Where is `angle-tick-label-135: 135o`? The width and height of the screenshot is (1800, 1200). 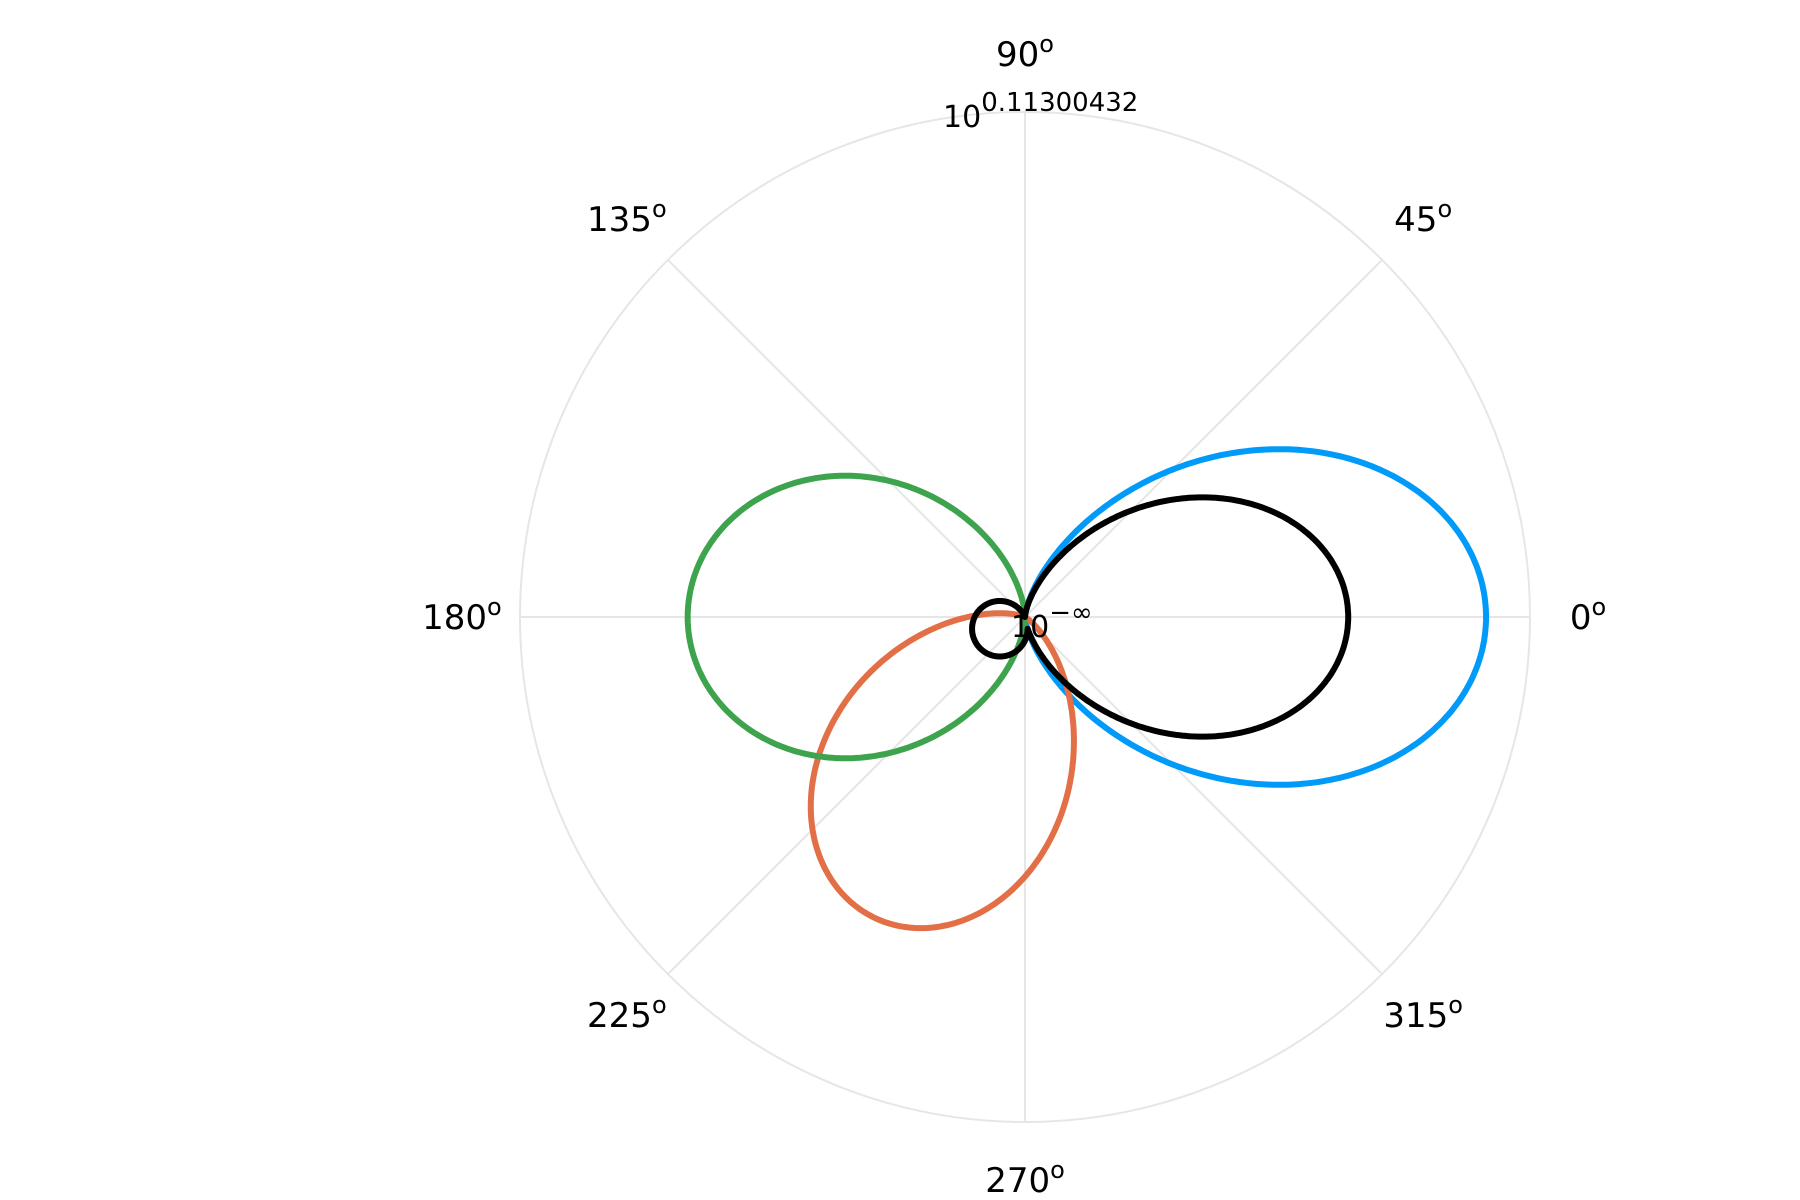
angle-tick-label-135: 135o is located at coordinates (627, 217).